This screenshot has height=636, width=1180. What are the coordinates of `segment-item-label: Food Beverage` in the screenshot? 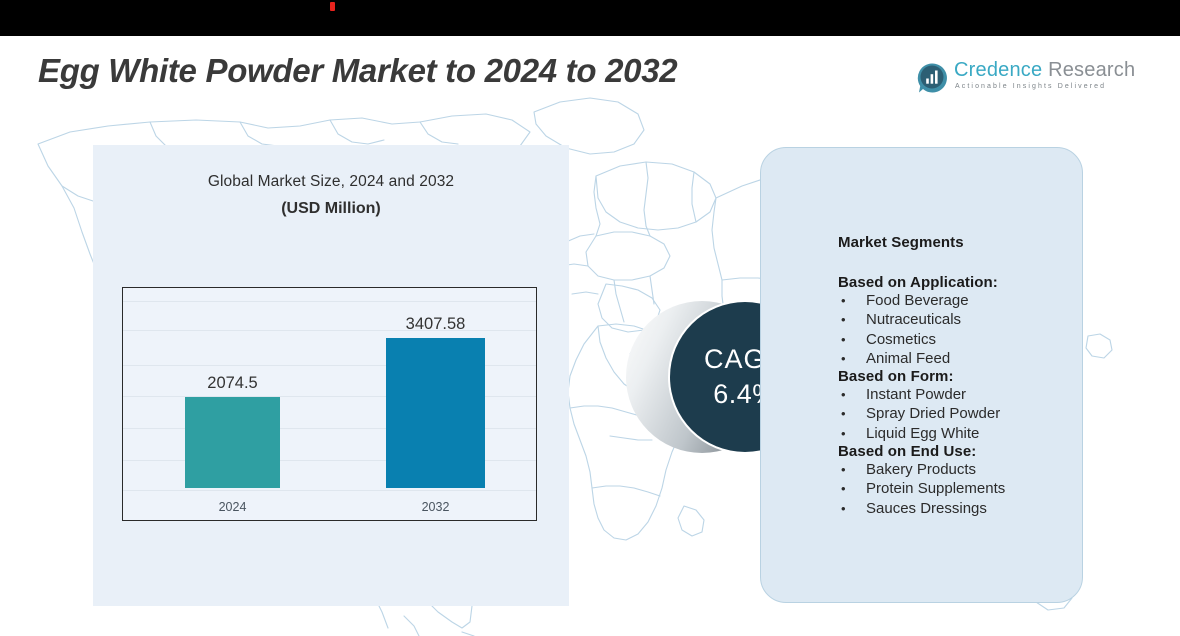 It's located at (917, 300).